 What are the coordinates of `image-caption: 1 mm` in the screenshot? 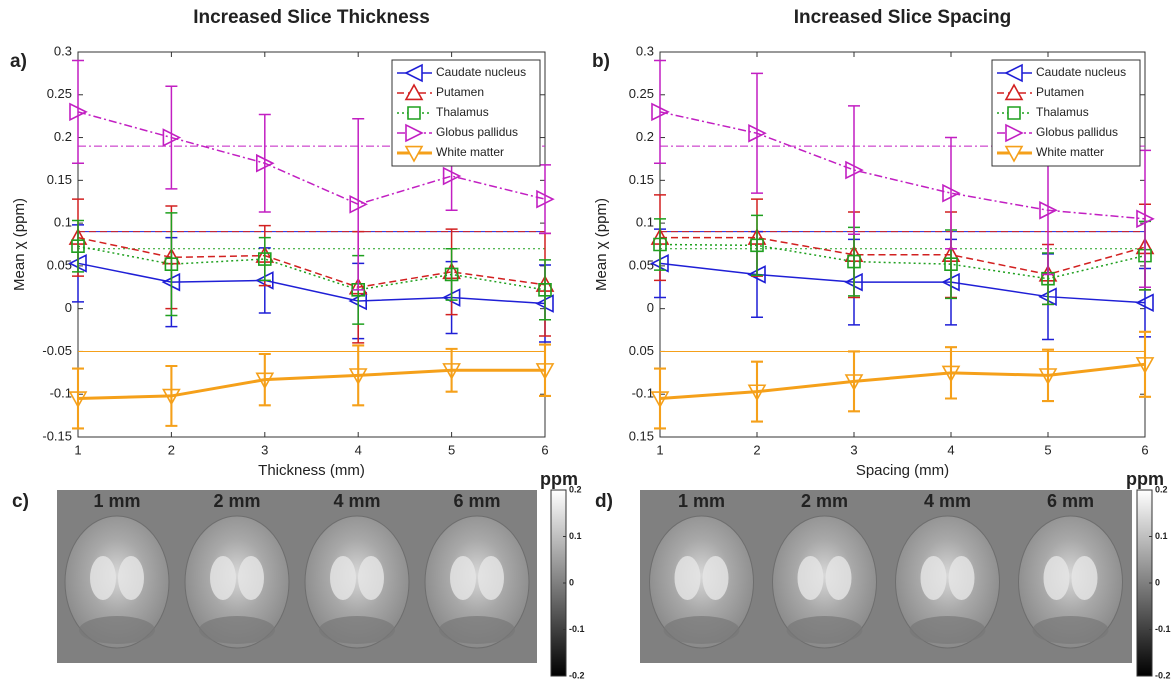 It's located at (701, 501).